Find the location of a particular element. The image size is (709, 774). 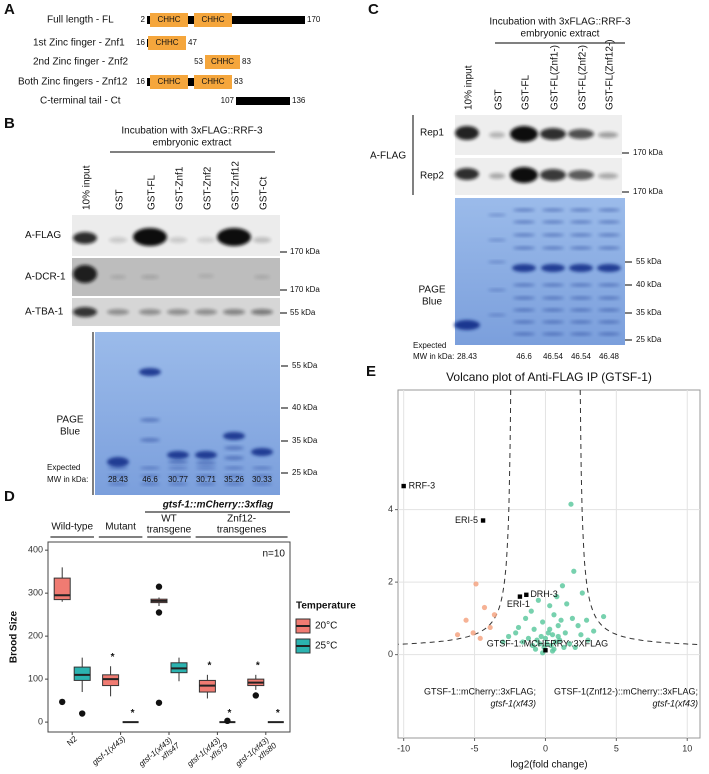

lane-label: GST-FL is located at coordinates (526, 92).